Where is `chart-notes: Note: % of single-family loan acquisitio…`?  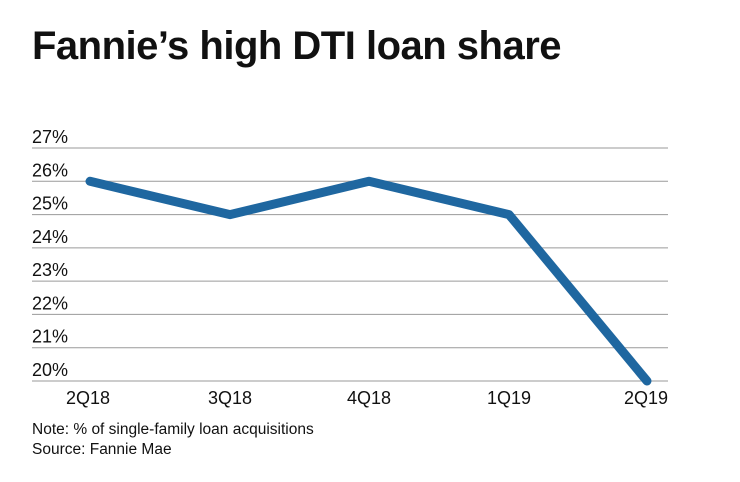
chart-notes: Note: % of single-family loan acquisitio… is located at coordinates (173, 440).